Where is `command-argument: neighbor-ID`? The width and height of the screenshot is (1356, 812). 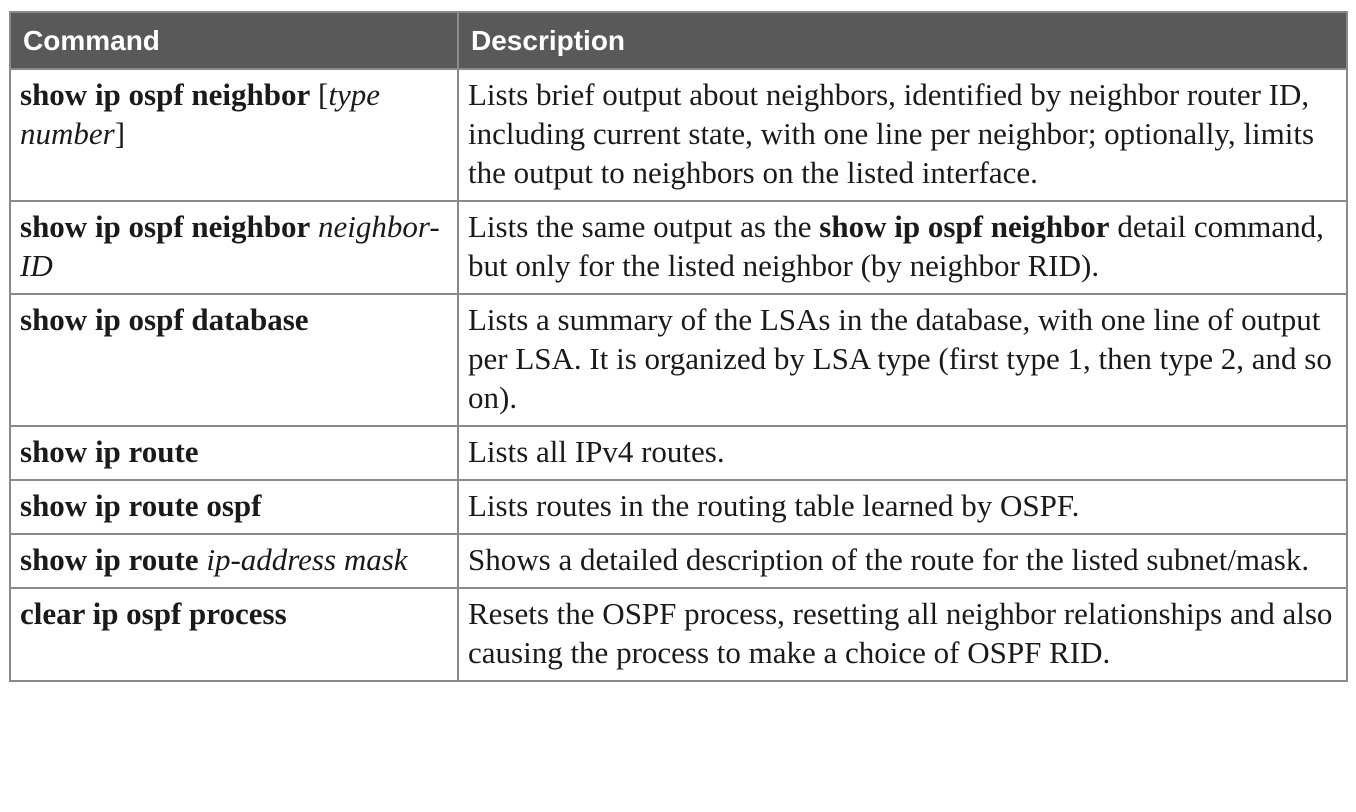 command-argument: neighbor-ID is located at coordinates (230, 246).